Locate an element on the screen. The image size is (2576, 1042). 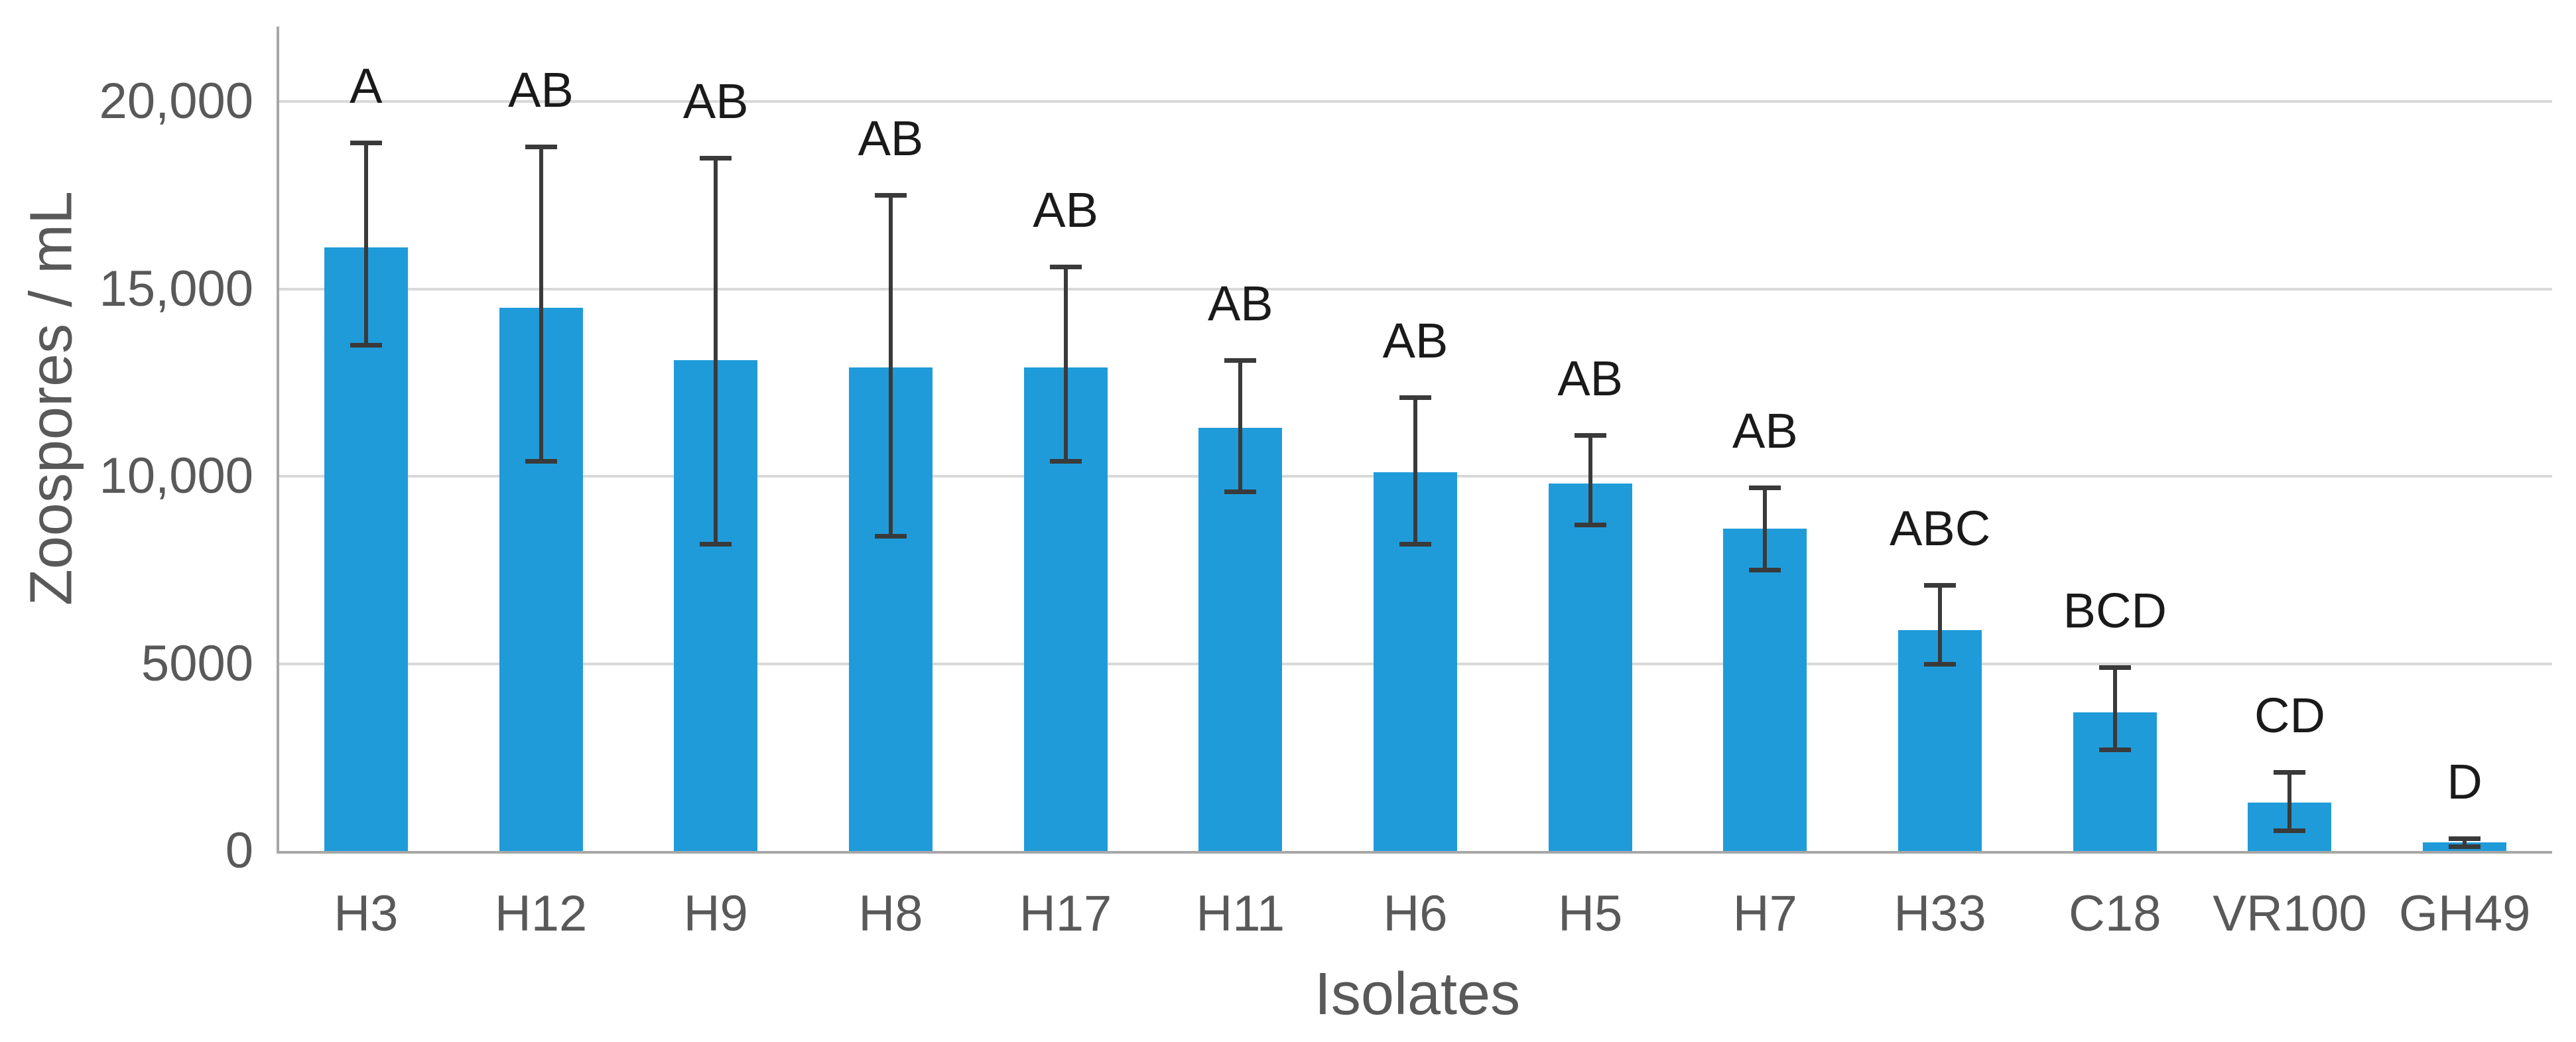
error-bar-cap-top-C18 is located at coordinates (2115, 668).